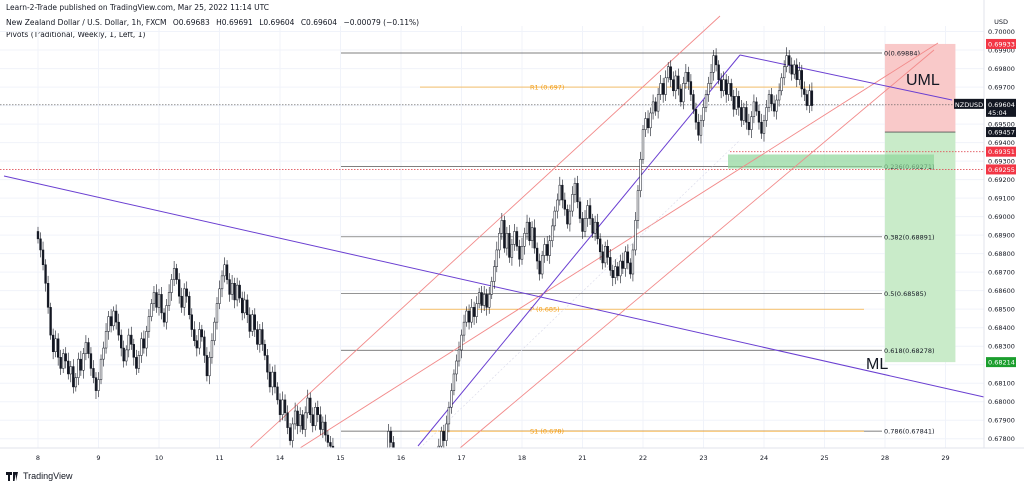  I want to click on y-tick-label: 0.69900, so click(1001, 51).